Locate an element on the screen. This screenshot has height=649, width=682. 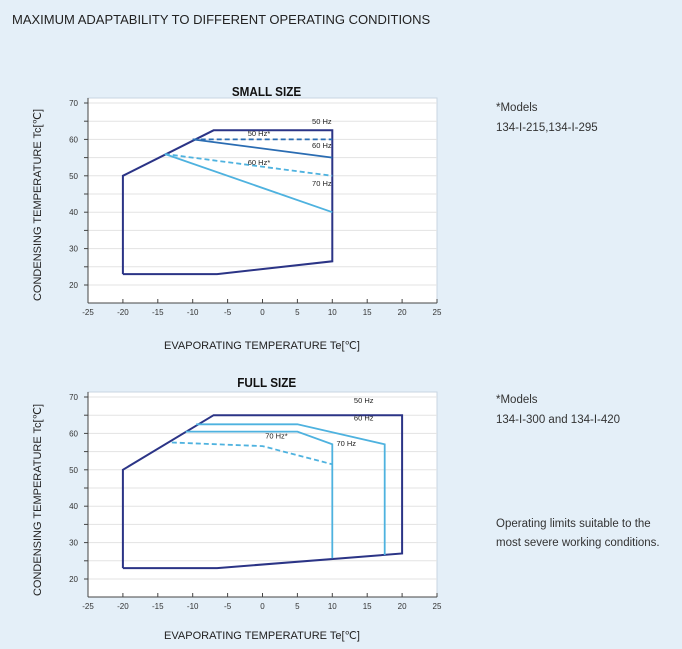
series-label: 50 Hz* is located at coordinates (259, 133).